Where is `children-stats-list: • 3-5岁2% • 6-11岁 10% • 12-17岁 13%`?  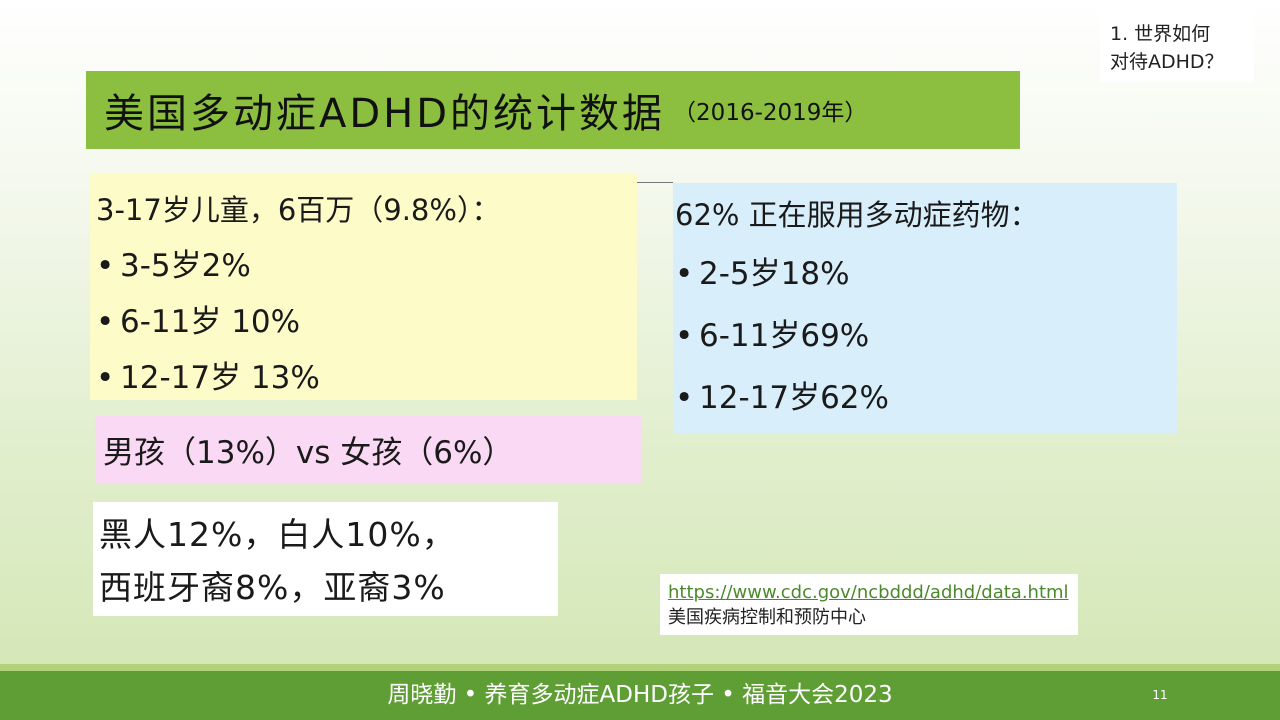
children-stats-list: • 3-5岁2% • 6-11岁 10% • 12-17岁 13% is located at coordinates (366, 322).